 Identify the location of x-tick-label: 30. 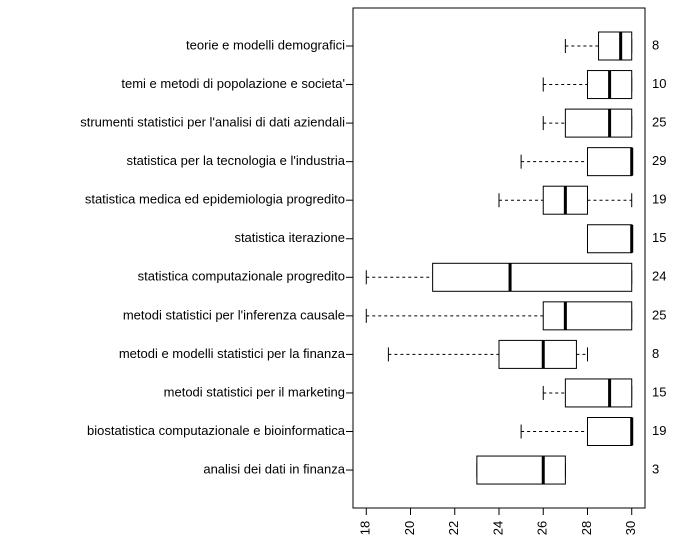
(630, 528).